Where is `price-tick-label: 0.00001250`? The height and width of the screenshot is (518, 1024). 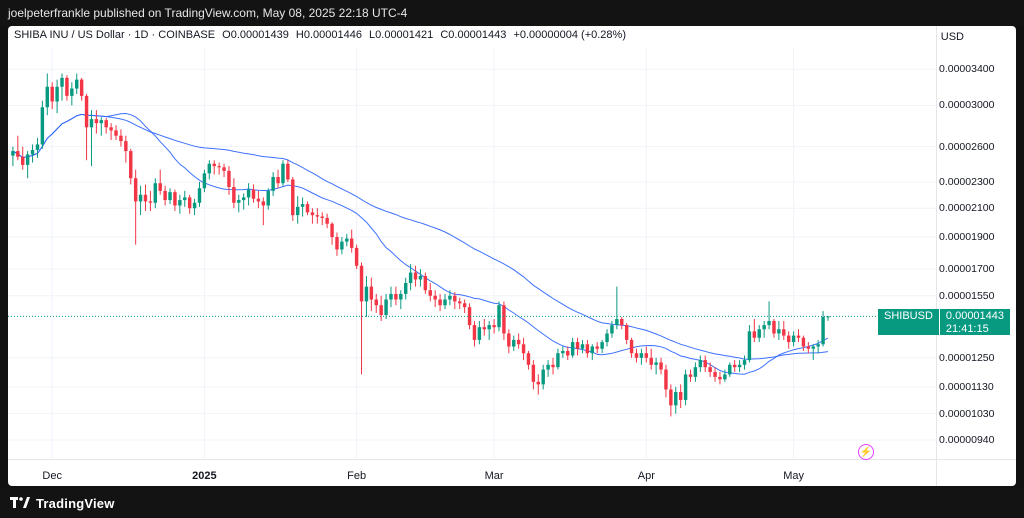
price-tick-label: 0.00001250 is located at coordinates (967, 357).